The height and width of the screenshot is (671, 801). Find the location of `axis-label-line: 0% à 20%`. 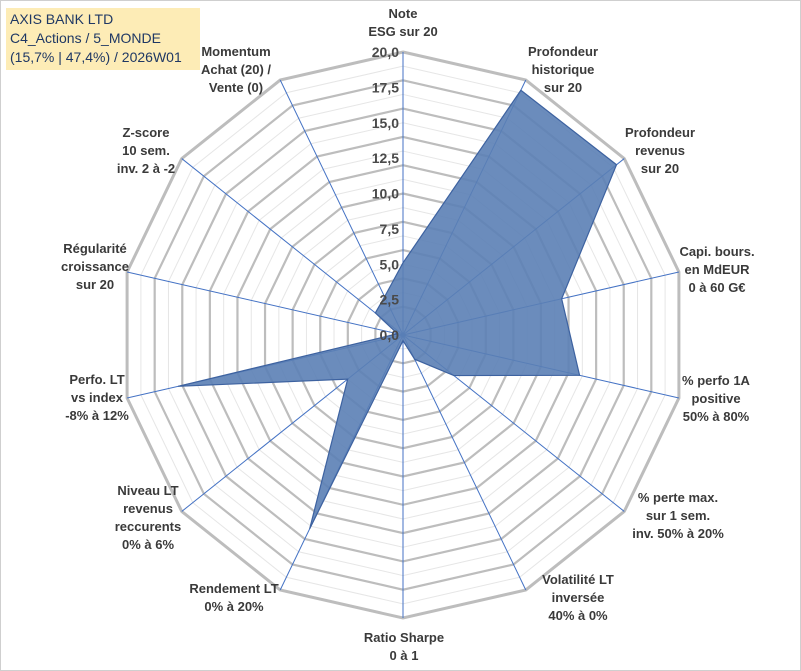

axis-label-line: 0% à 20% is located at coordinates (234, 606).